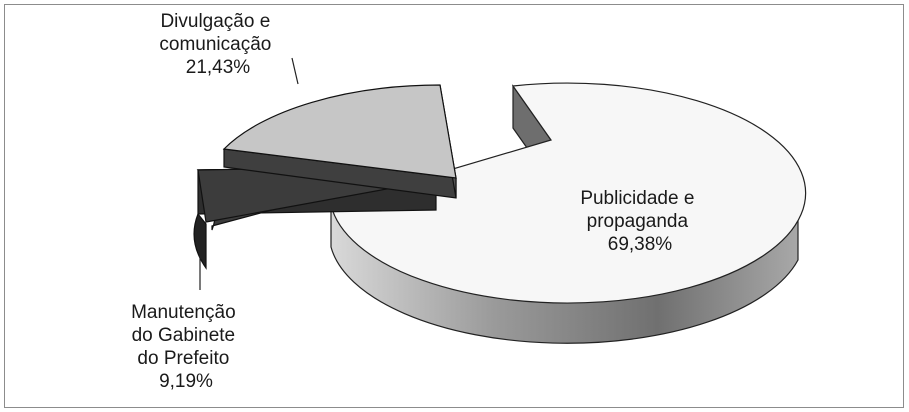 The height and width of the screenshot is (412, 909). Describe the element at coordinates (218, 67) in the screenshot. I see `label-divulgacao-value: 21,43%` at that location.